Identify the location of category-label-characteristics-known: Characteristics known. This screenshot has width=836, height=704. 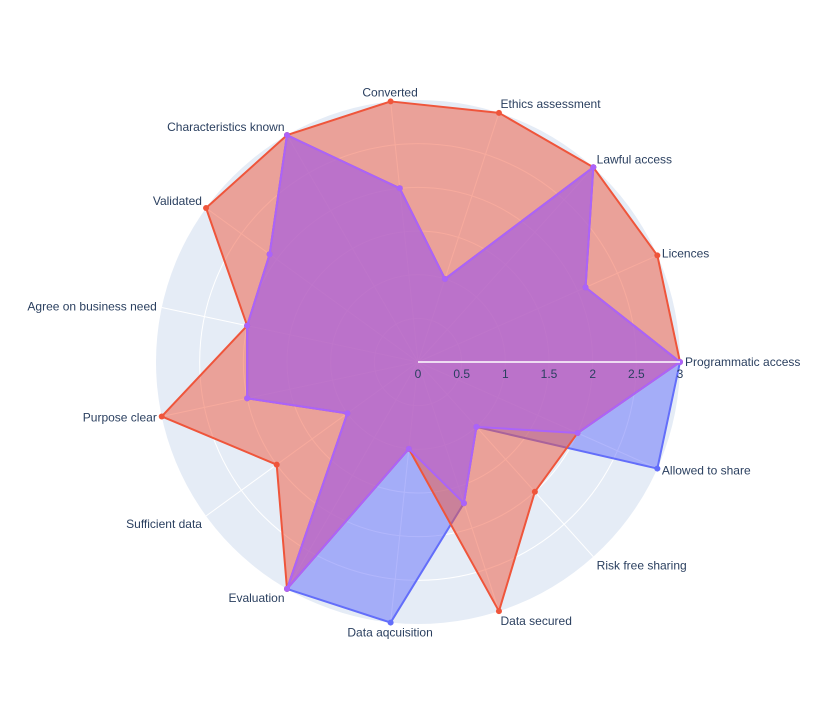
(225, 127).